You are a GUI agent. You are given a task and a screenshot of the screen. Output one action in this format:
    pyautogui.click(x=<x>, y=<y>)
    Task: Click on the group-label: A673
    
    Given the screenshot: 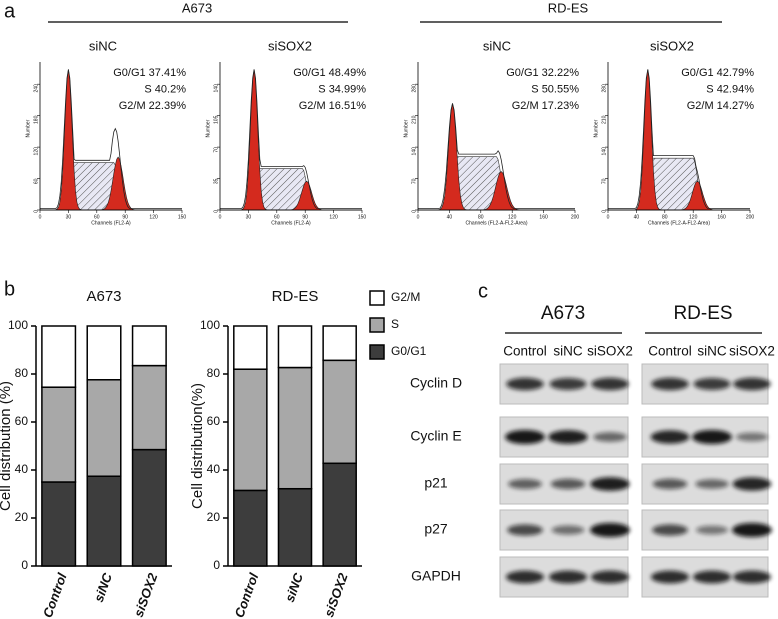 What is the action you would take?
    pyautogui.click(x=563, y=313)
    